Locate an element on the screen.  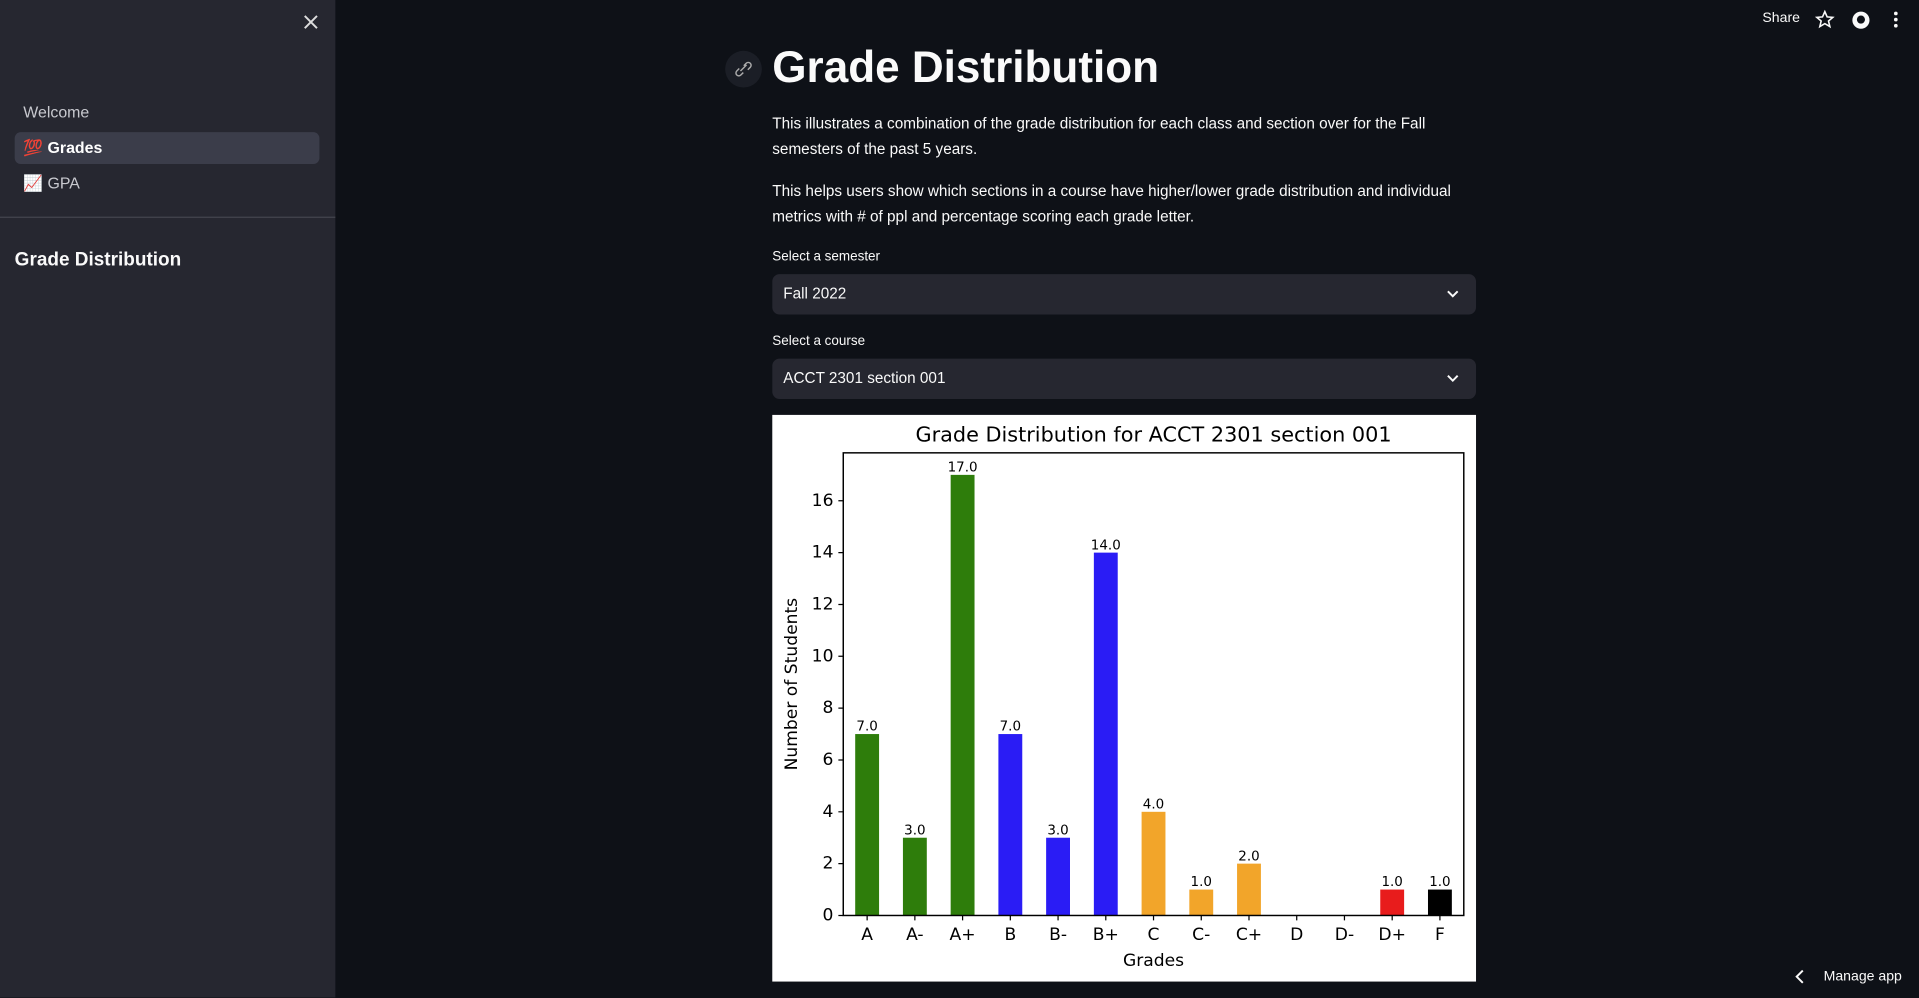
y-tick-label: 16 is located at coordinates (823, 501).